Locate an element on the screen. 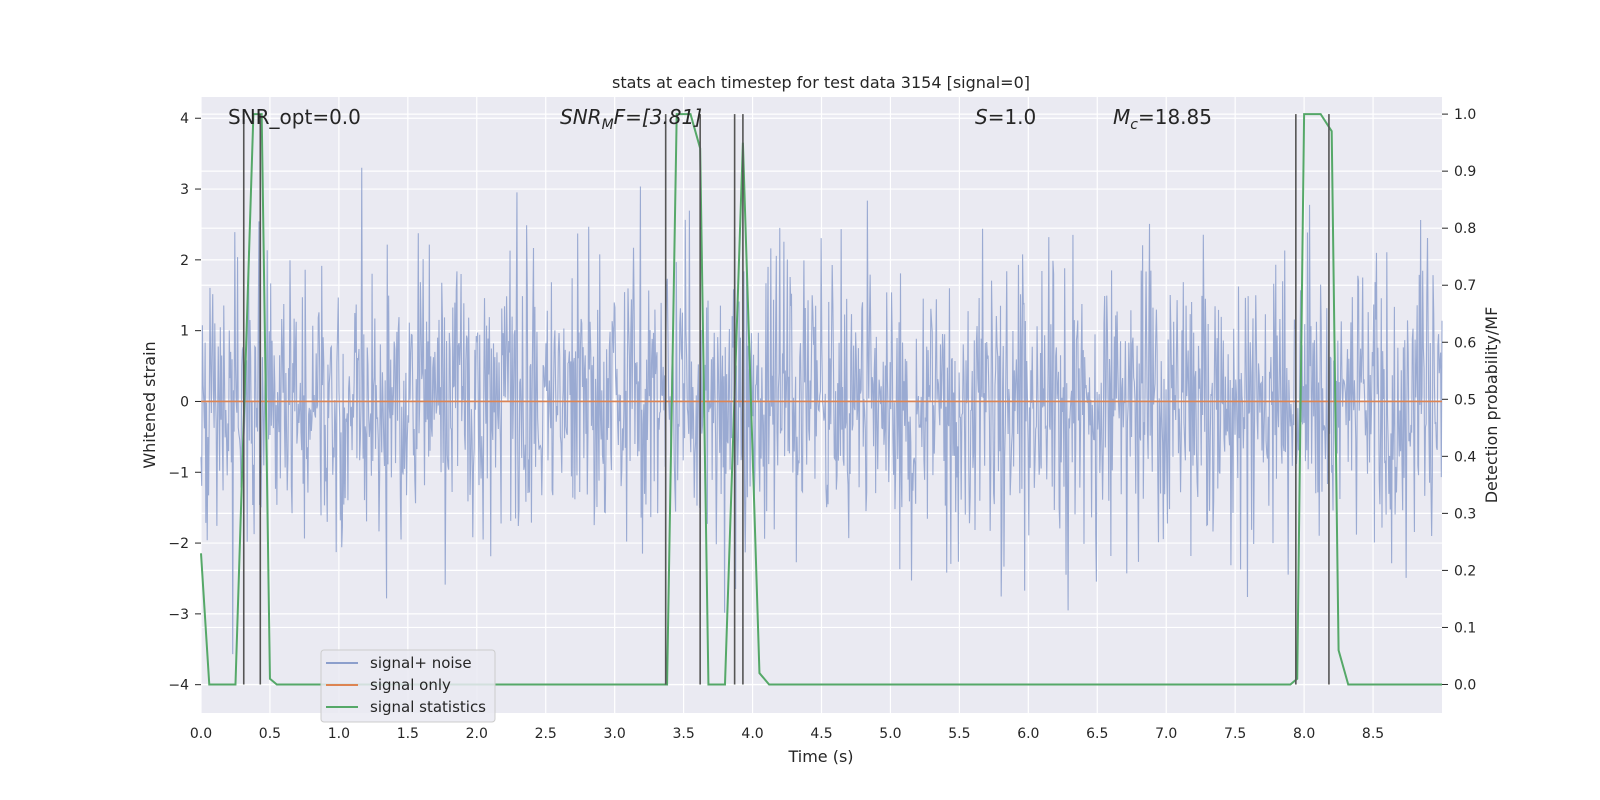 The height and width of the screenshot is (800, 1600). y-right-axis-label: Detection probability/MF is located at coordinates (1491, 405).